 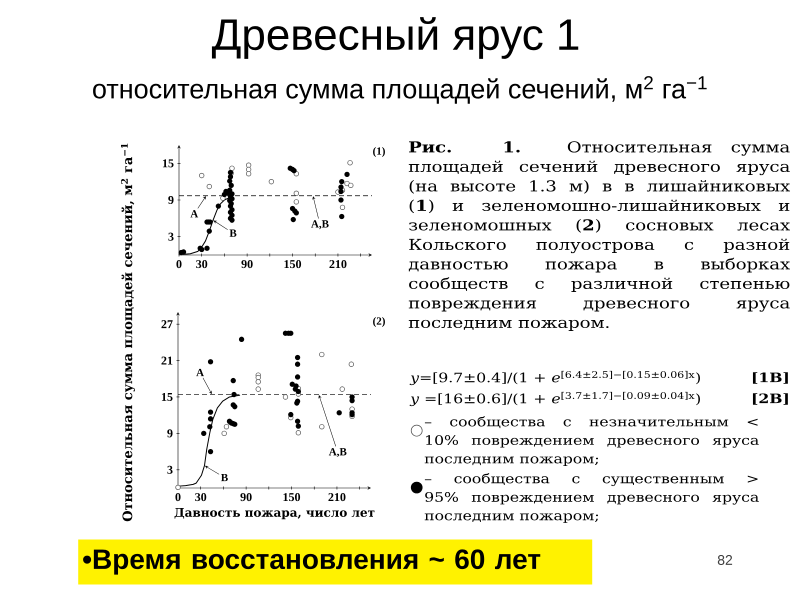 I want to click on text: •Время восстановления ~ 60 лет, so click(x=311, y=562).